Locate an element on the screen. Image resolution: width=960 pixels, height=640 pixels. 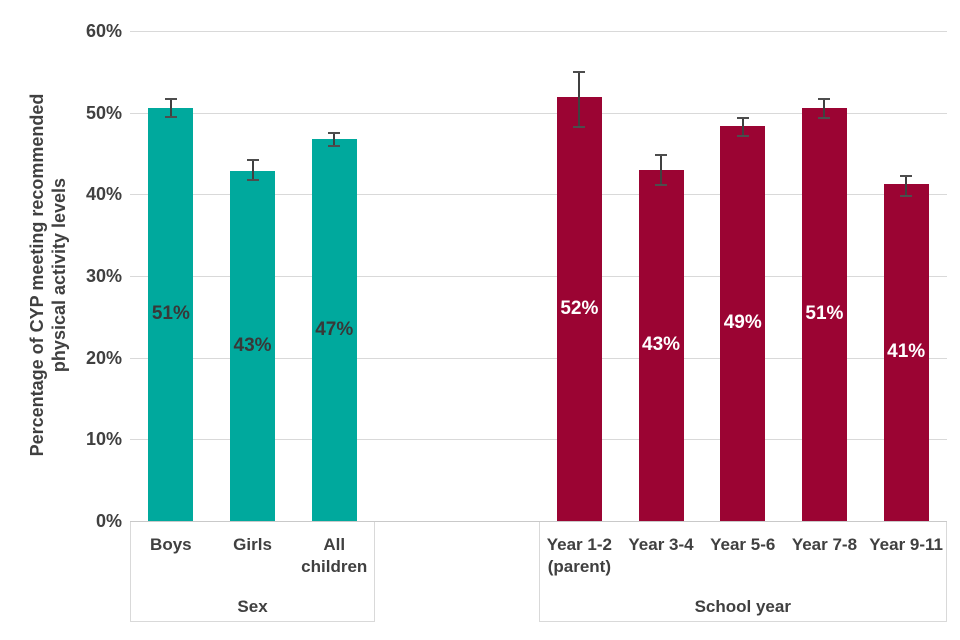
bar-girls is located at coordinates (253, 345).